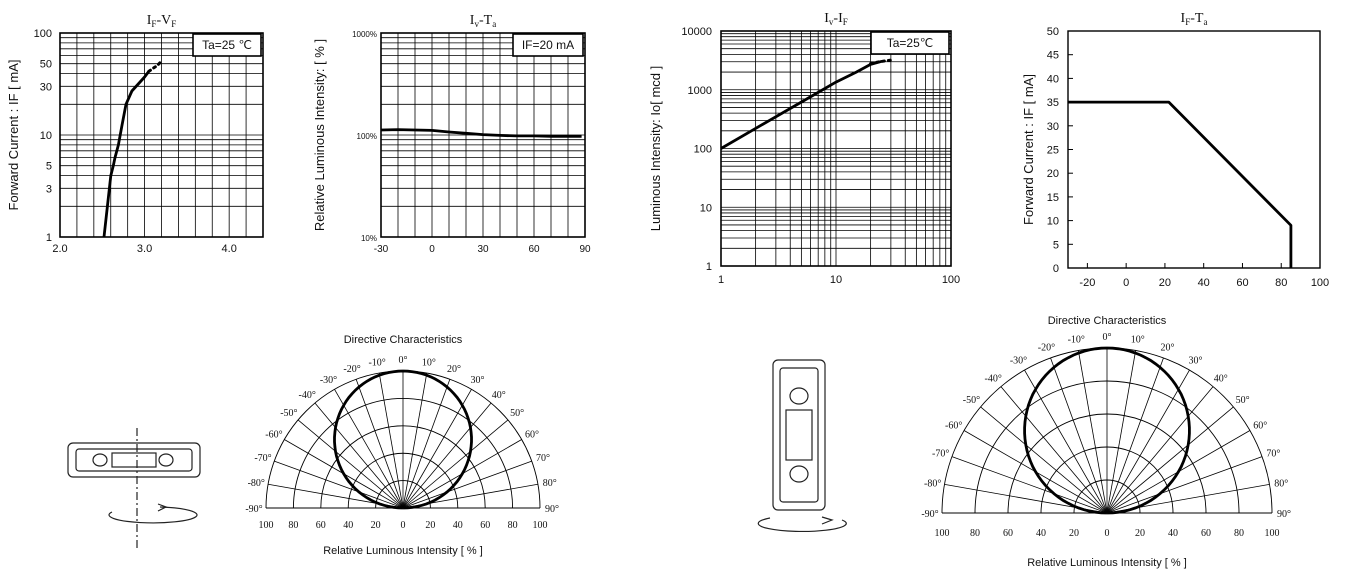  I want to click on angle-label: 90°, so click(552, 509).